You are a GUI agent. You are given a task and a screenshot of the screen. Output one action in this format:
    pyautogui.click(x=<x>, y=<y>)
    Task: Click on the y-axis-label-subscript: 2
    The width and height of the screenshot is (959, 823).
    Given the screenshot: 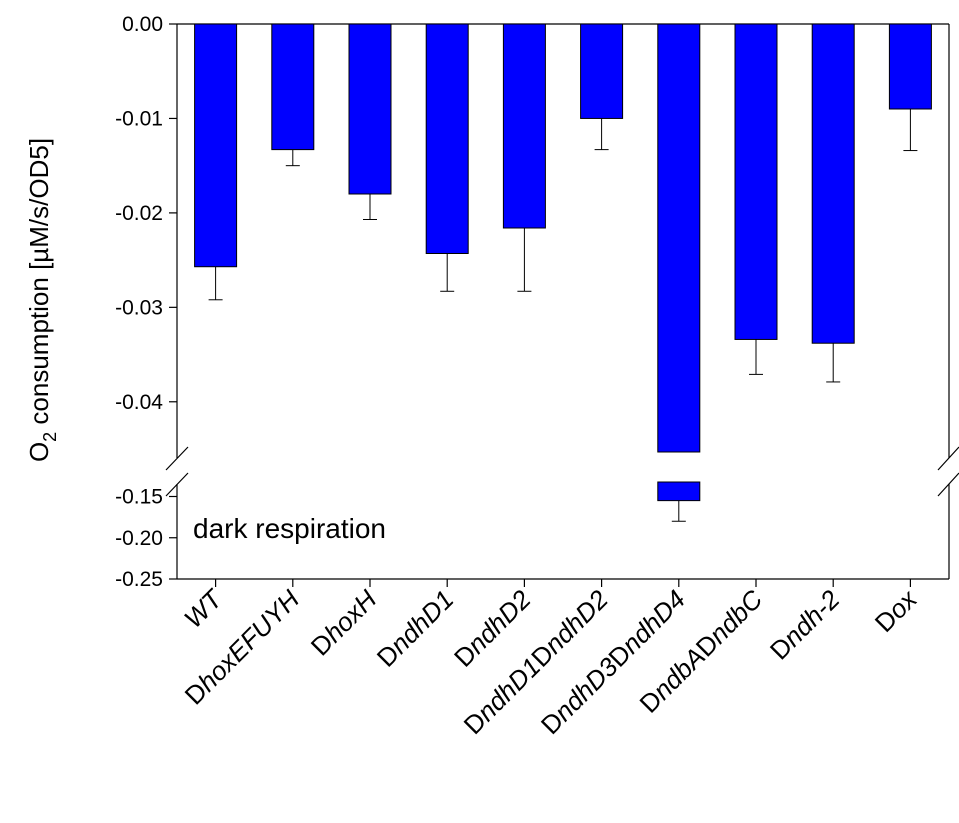 What is the action you would take?
    pyautogui.click(x=50, y=437)
    